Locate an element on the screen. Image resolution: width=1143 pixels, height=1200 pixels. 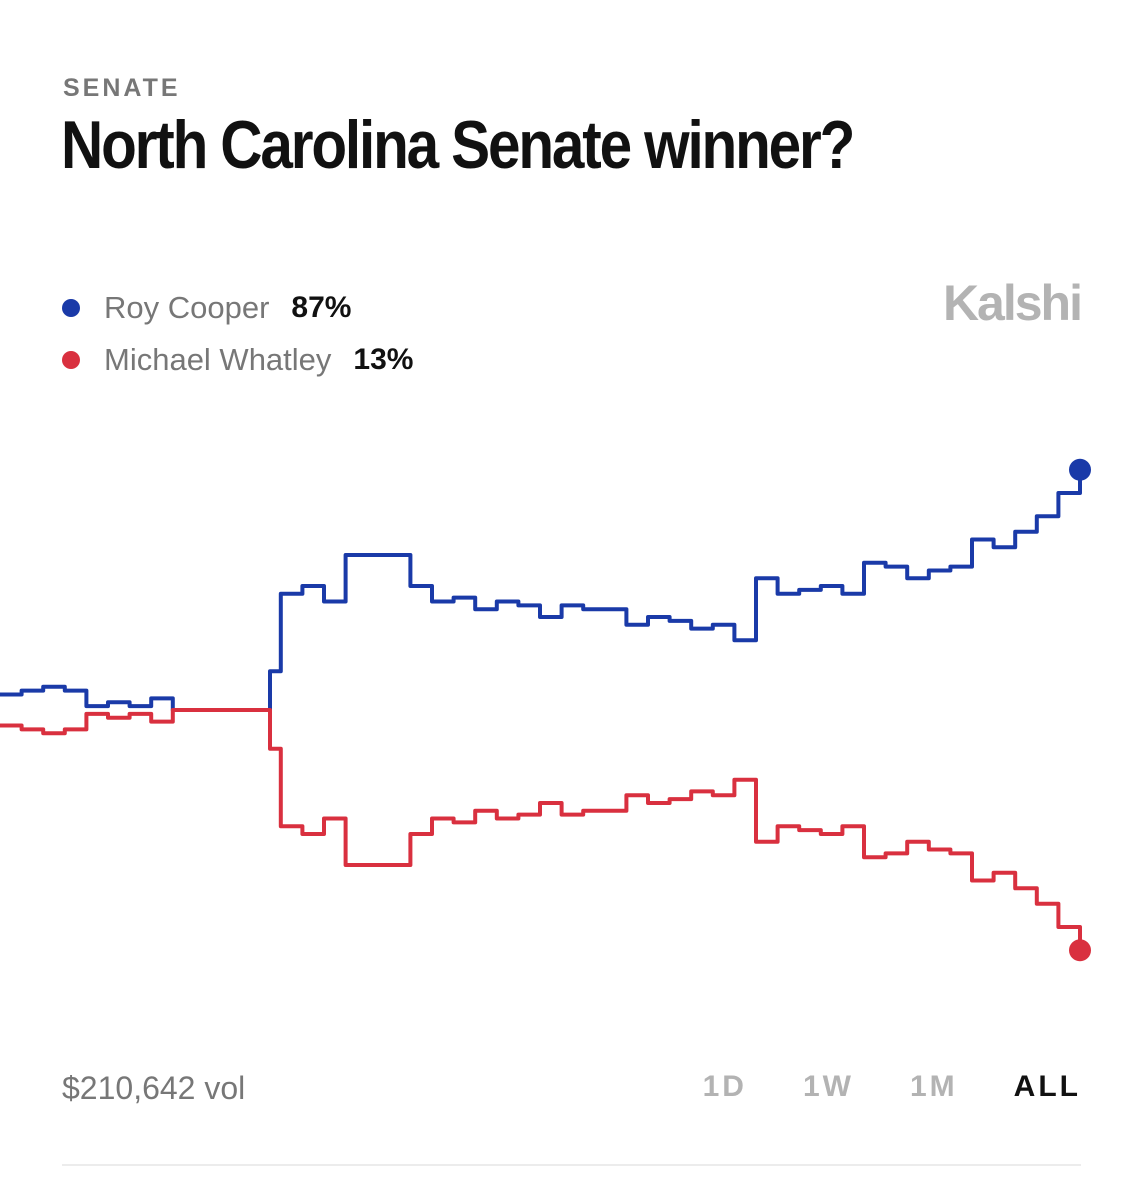
chart-legend: Roy Cooper 87% Michael Whatley 13% is located at coordinates (237, 334).